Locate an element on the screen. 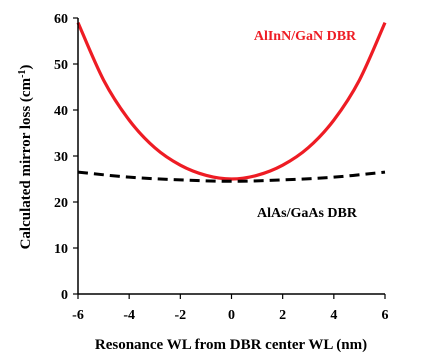 The image size is (422, 360). y-tick-label: 50 is located at coordinates (61, 65).